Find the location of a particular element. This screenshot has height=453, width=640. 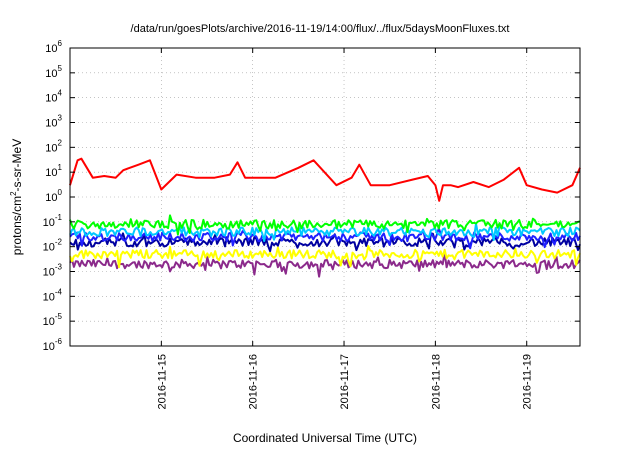

y-tick-label-exponent: 5 is located at coordinates (60, 68).